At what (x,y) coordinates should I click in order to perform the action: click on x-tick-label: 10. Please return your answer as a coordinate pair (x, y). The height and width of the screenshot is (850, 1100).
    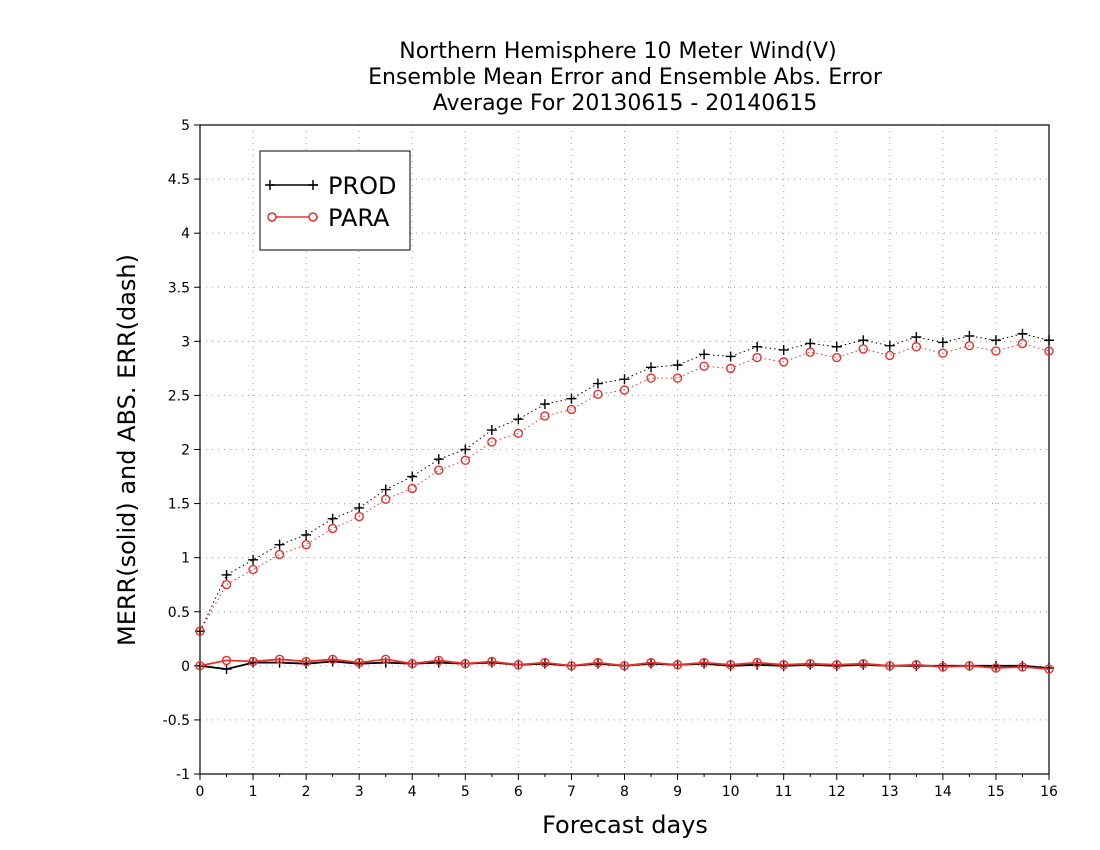
    Looking at the image, I should click on (731, 792).